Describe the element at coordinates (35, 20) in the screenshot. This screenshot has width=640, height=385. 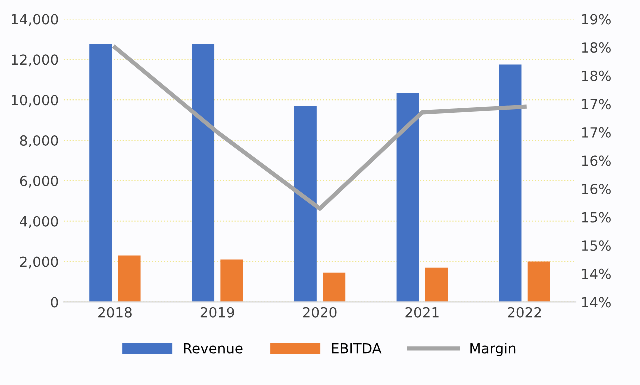
I see `y-tick-label: 14,000` at that location.